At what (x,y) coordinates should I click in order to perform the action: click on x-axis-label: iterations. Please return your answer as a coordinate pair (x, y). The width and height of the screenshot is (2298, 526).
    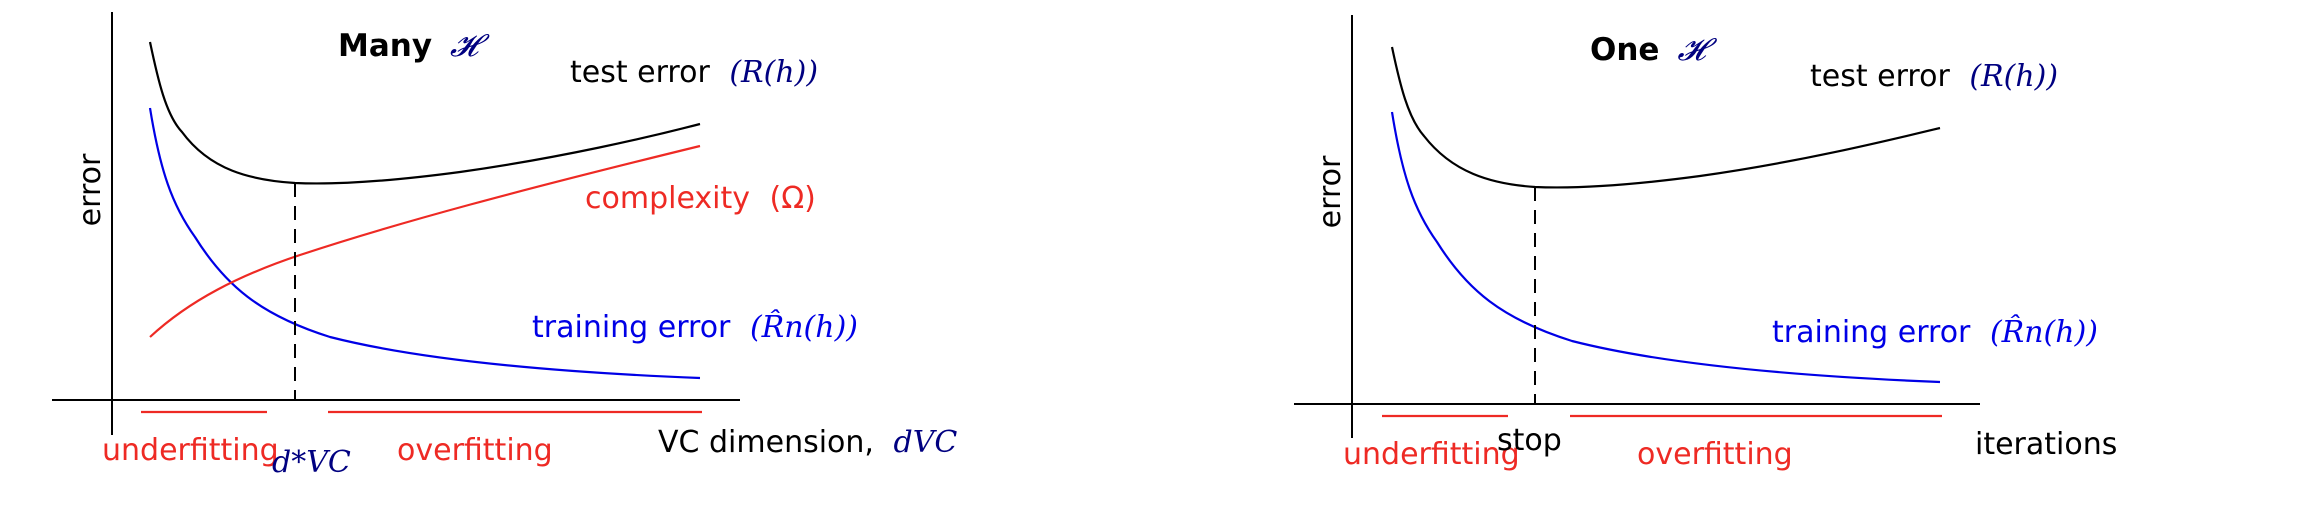
    Looking at the image, I should click on (2046, 444).